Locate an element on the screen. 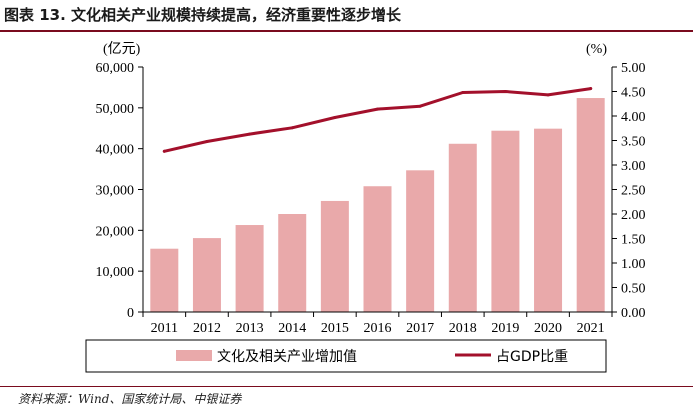 Image resolution: width=693 pixels, height=414 pixels. gdp-share-line is located at coordinates (377, 120).